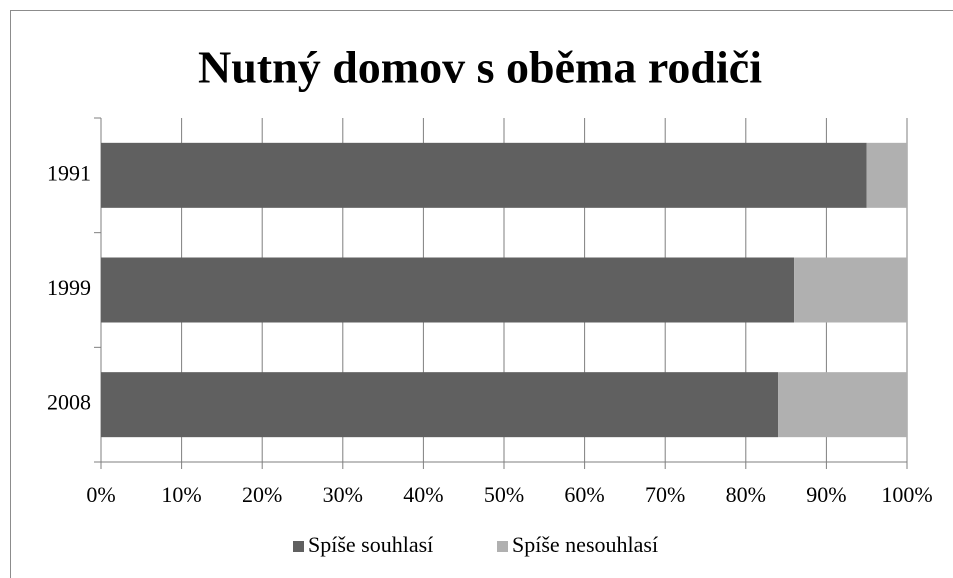  I want to click on x-tick-label: 60%, so click(584, 494).